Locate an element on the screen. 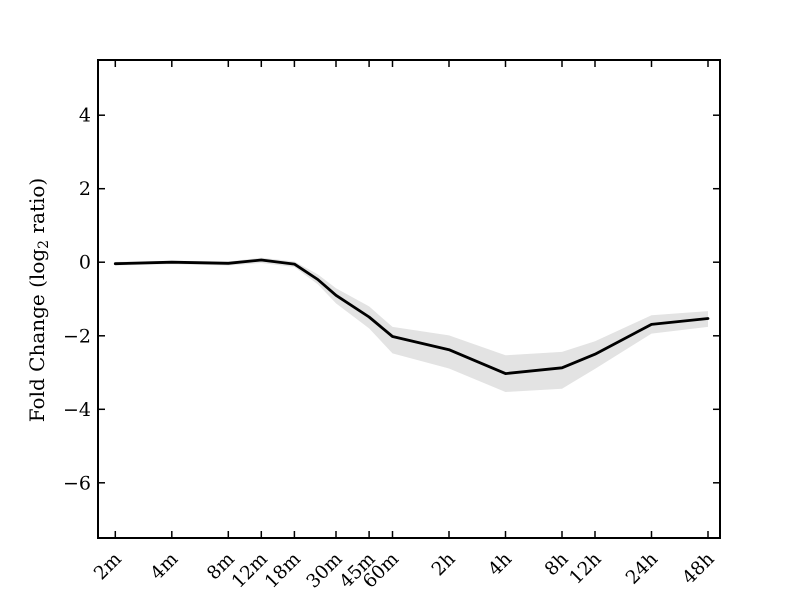  x-tick-label: 48h is located at coordinates (699, 569).